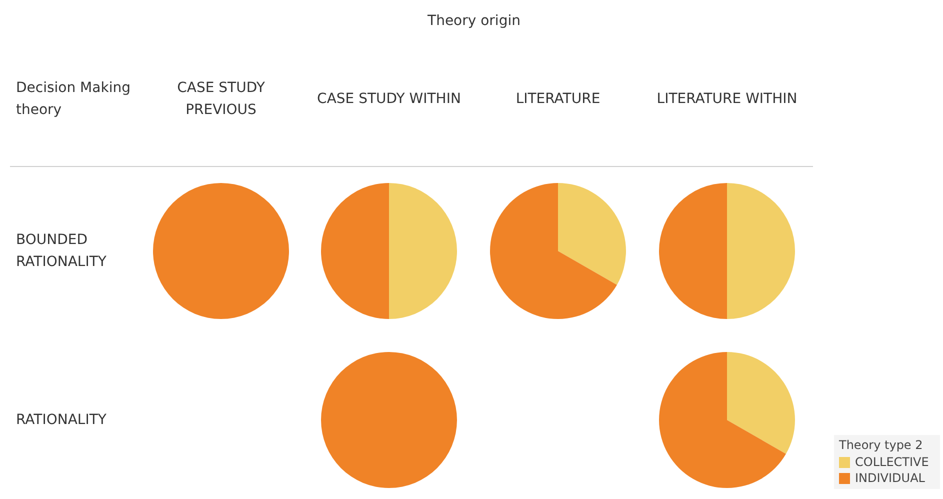 The width and height of the screenshot is (943, 499). Describe the element at coordinates (74, 99) in the screenshot. I see `text: Decision Making theory` at that location.